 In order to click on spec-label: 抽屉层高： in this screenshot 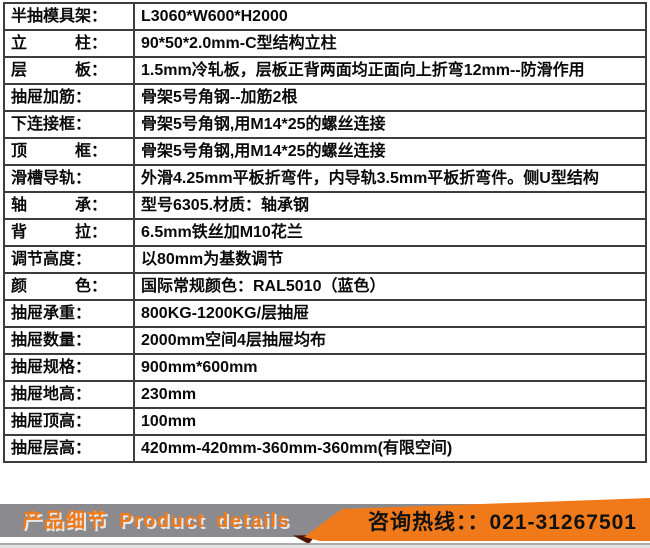, I will do `click(69, 448)`.